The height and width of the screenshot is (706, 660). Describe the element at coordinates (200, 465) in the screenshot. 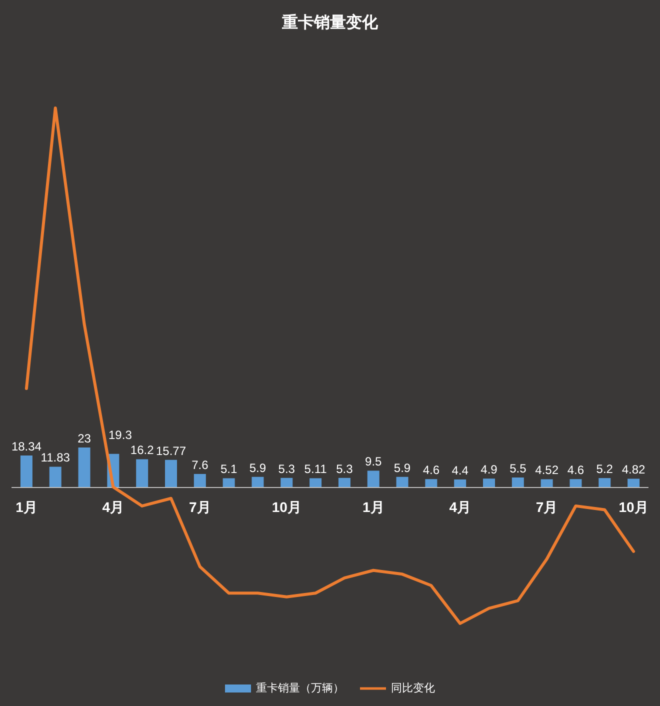

I see `data-label: 7.6` at that location.